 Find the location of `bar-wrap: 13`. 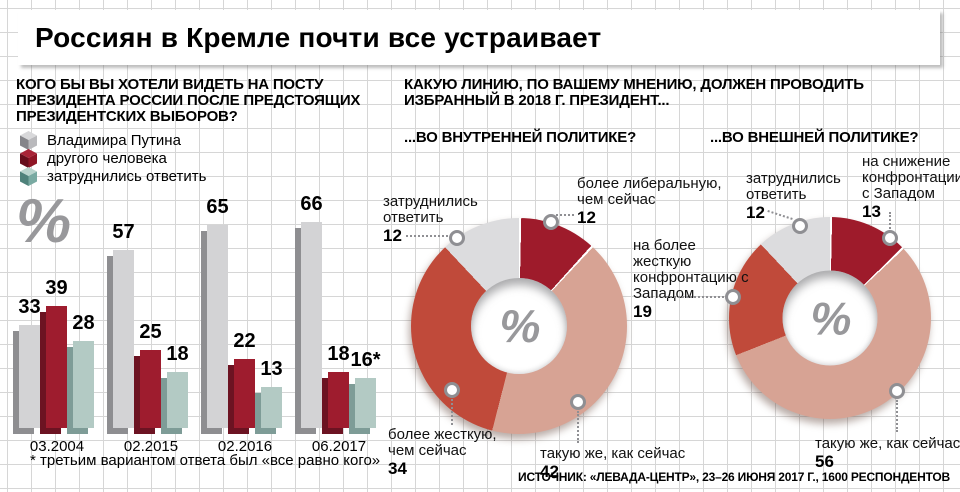

bar-wrap: 13 is located at coordinates (271, 393).